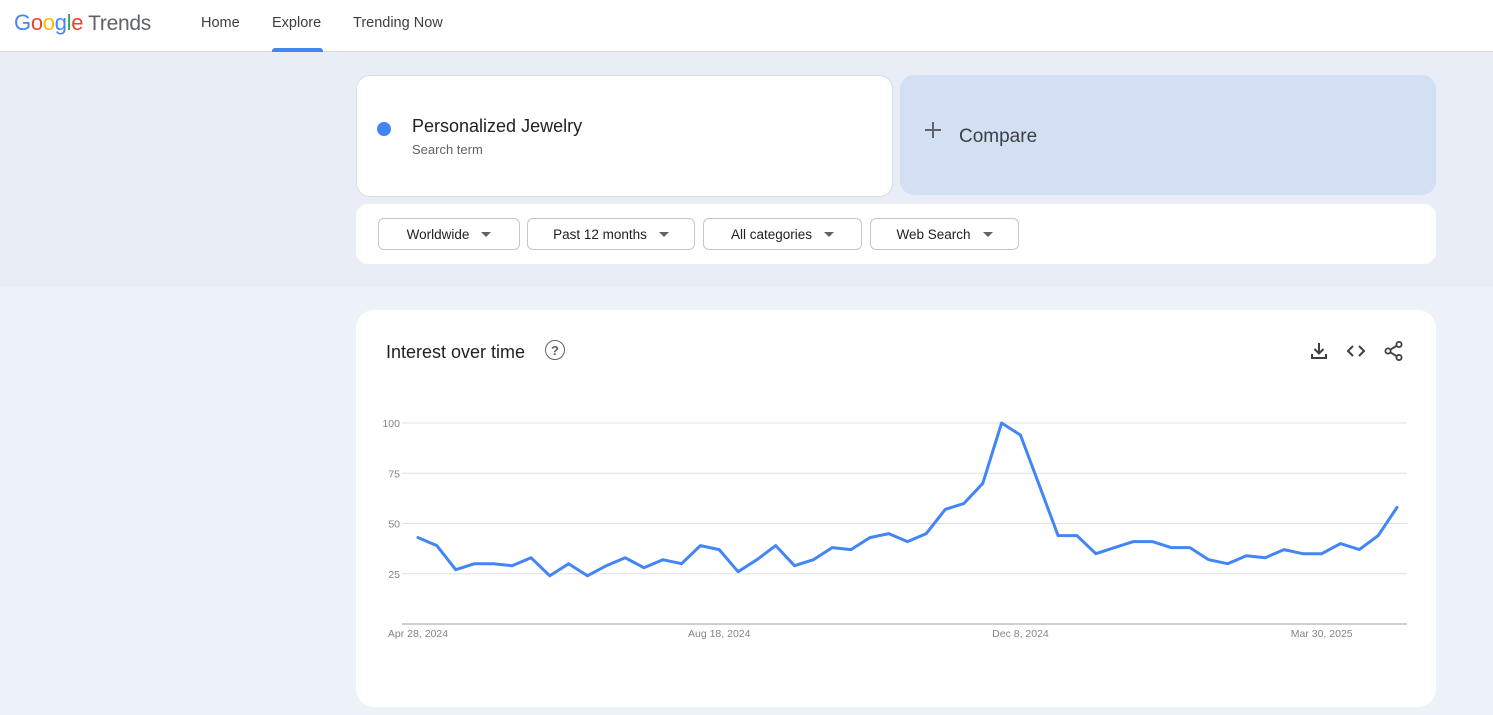  What do you see at coordinates (447, 149) in the screenshot?
I see `search-term-type: Search term` at bounding box center [447, 149].